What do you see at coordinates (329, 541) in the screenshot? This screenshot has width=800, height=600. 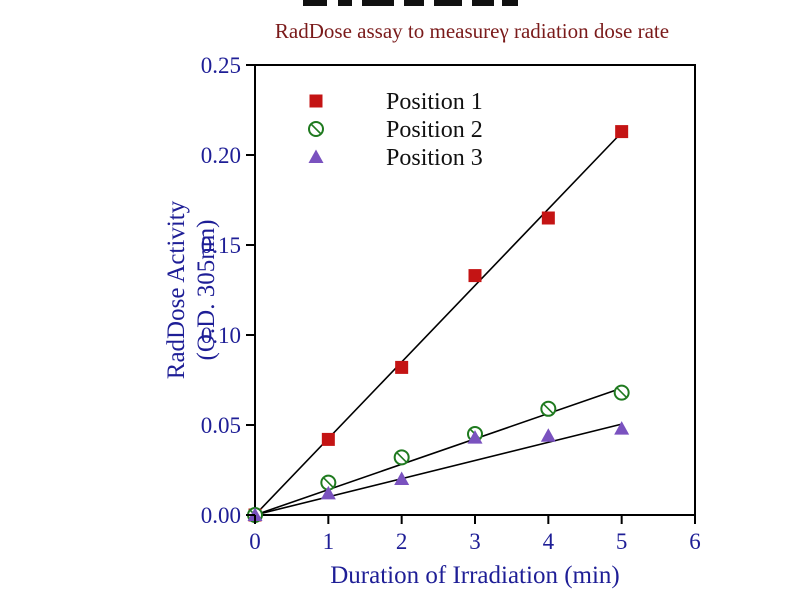 I see `x-tick-label: 1` at bounding box center [329, 541].